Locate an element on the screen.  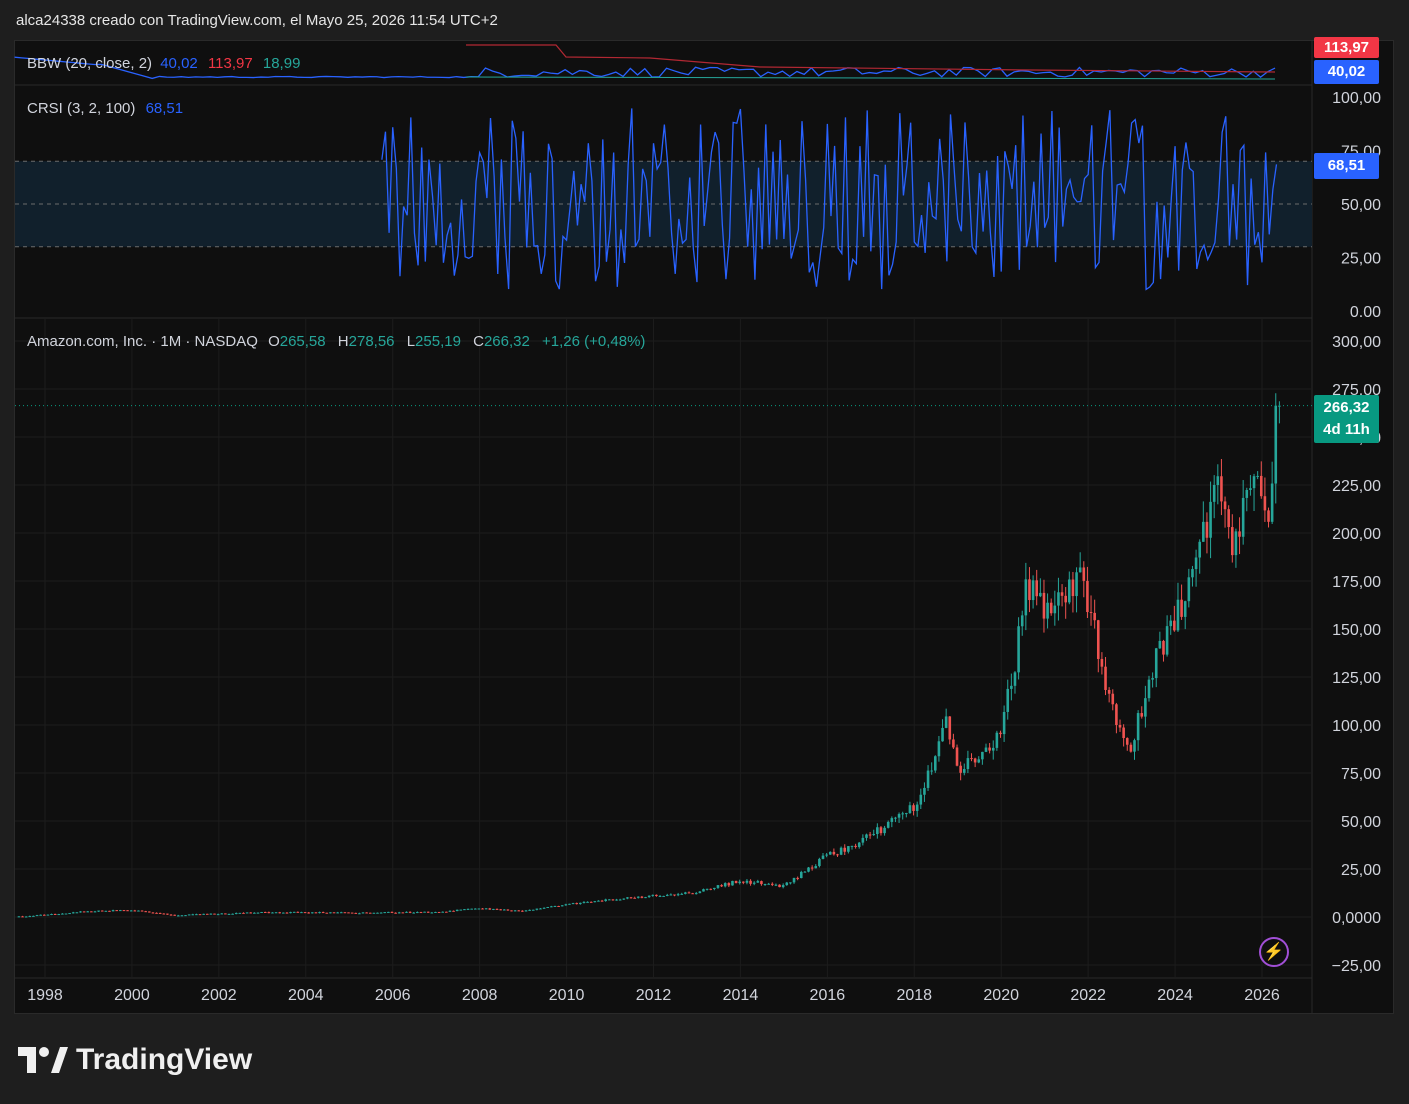
tradingview-logo: TradingView is located at coordinates (135, 1060).